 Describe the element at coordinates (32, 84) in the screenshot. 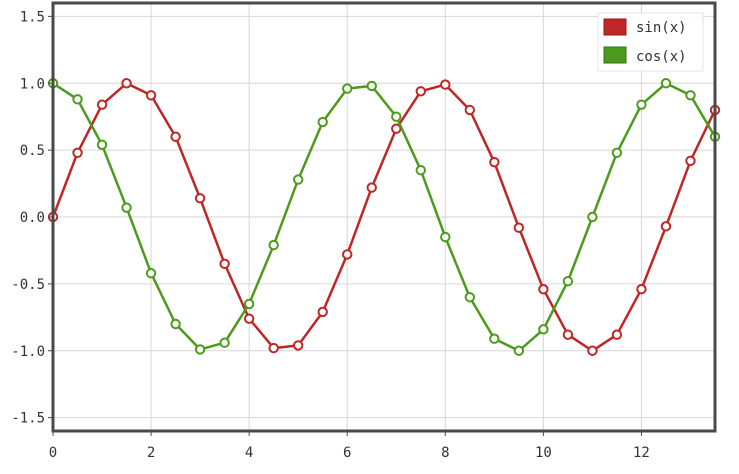

I see `y-tick-label: 1.0` at that location.